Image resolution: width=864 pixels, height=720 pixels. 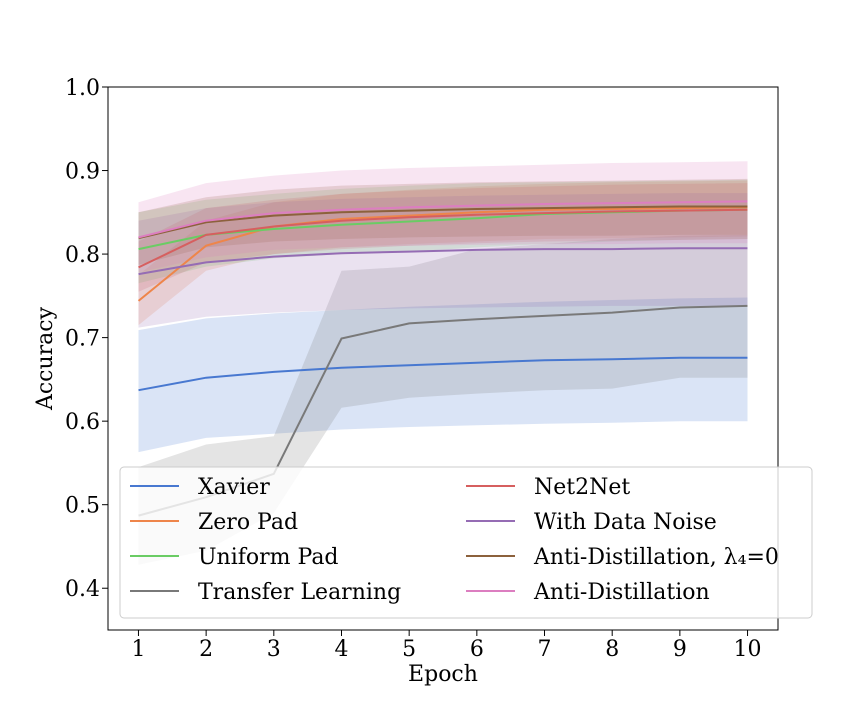 I want to click on x-tick-label: 7, so click(x=545, y=649).